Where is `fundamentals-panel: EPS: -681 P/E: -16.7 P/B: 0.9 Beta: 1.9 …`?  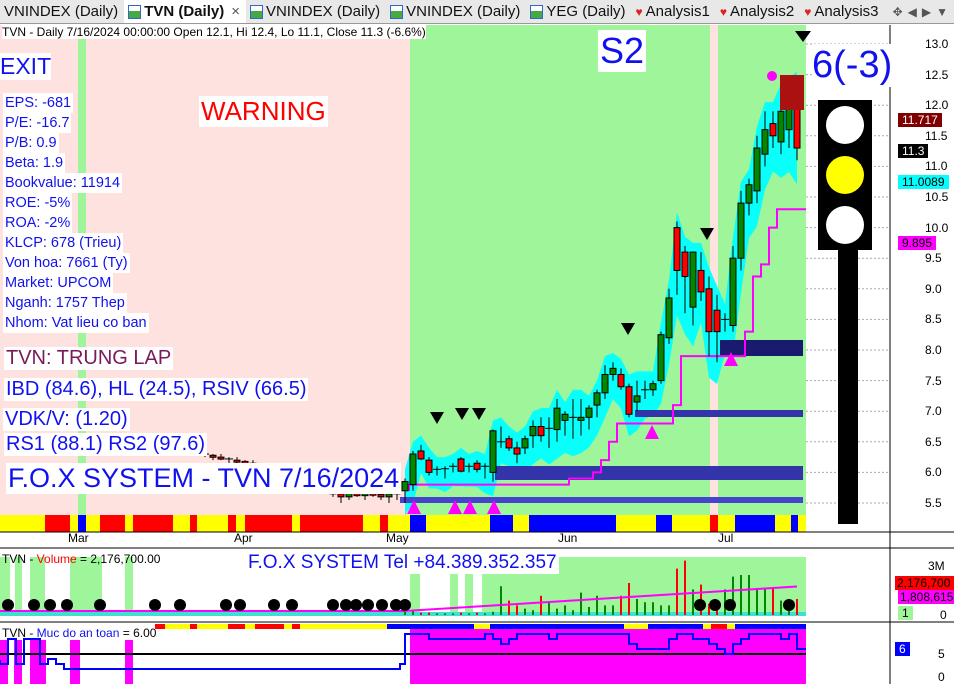 fundamentals-panel: EPS: -681 P/E: -16.7 P/B: 0.9 Beta: 1.9 … is located at coordinates (76, 213).